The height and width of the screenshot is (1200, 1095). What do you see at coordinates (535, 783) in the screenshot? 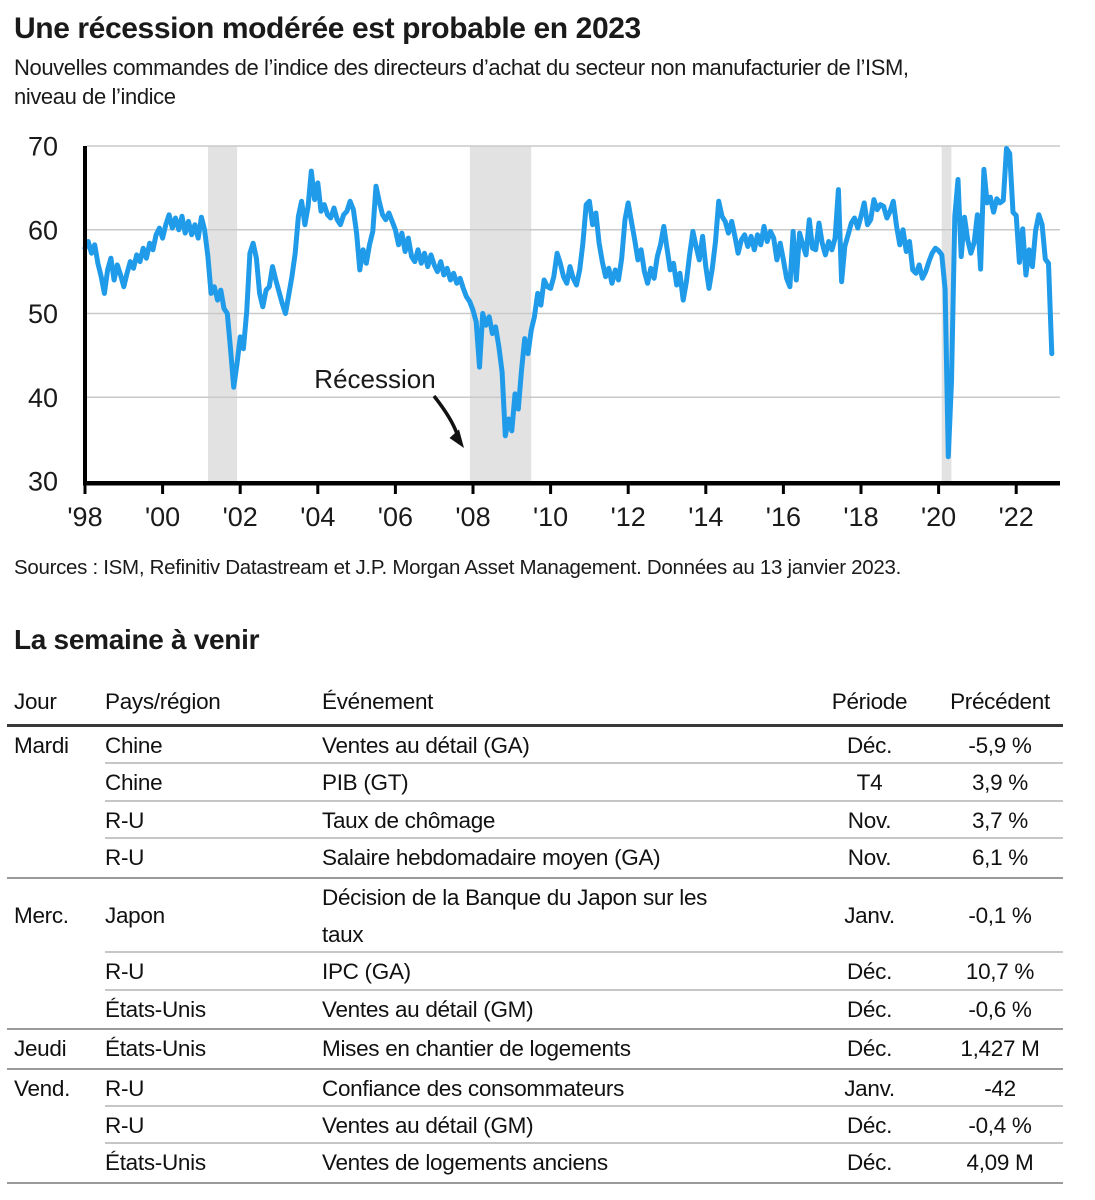
I see `table-row: Chine PIB (GT) T4 3,9 %` at bounding box center [535, 783].